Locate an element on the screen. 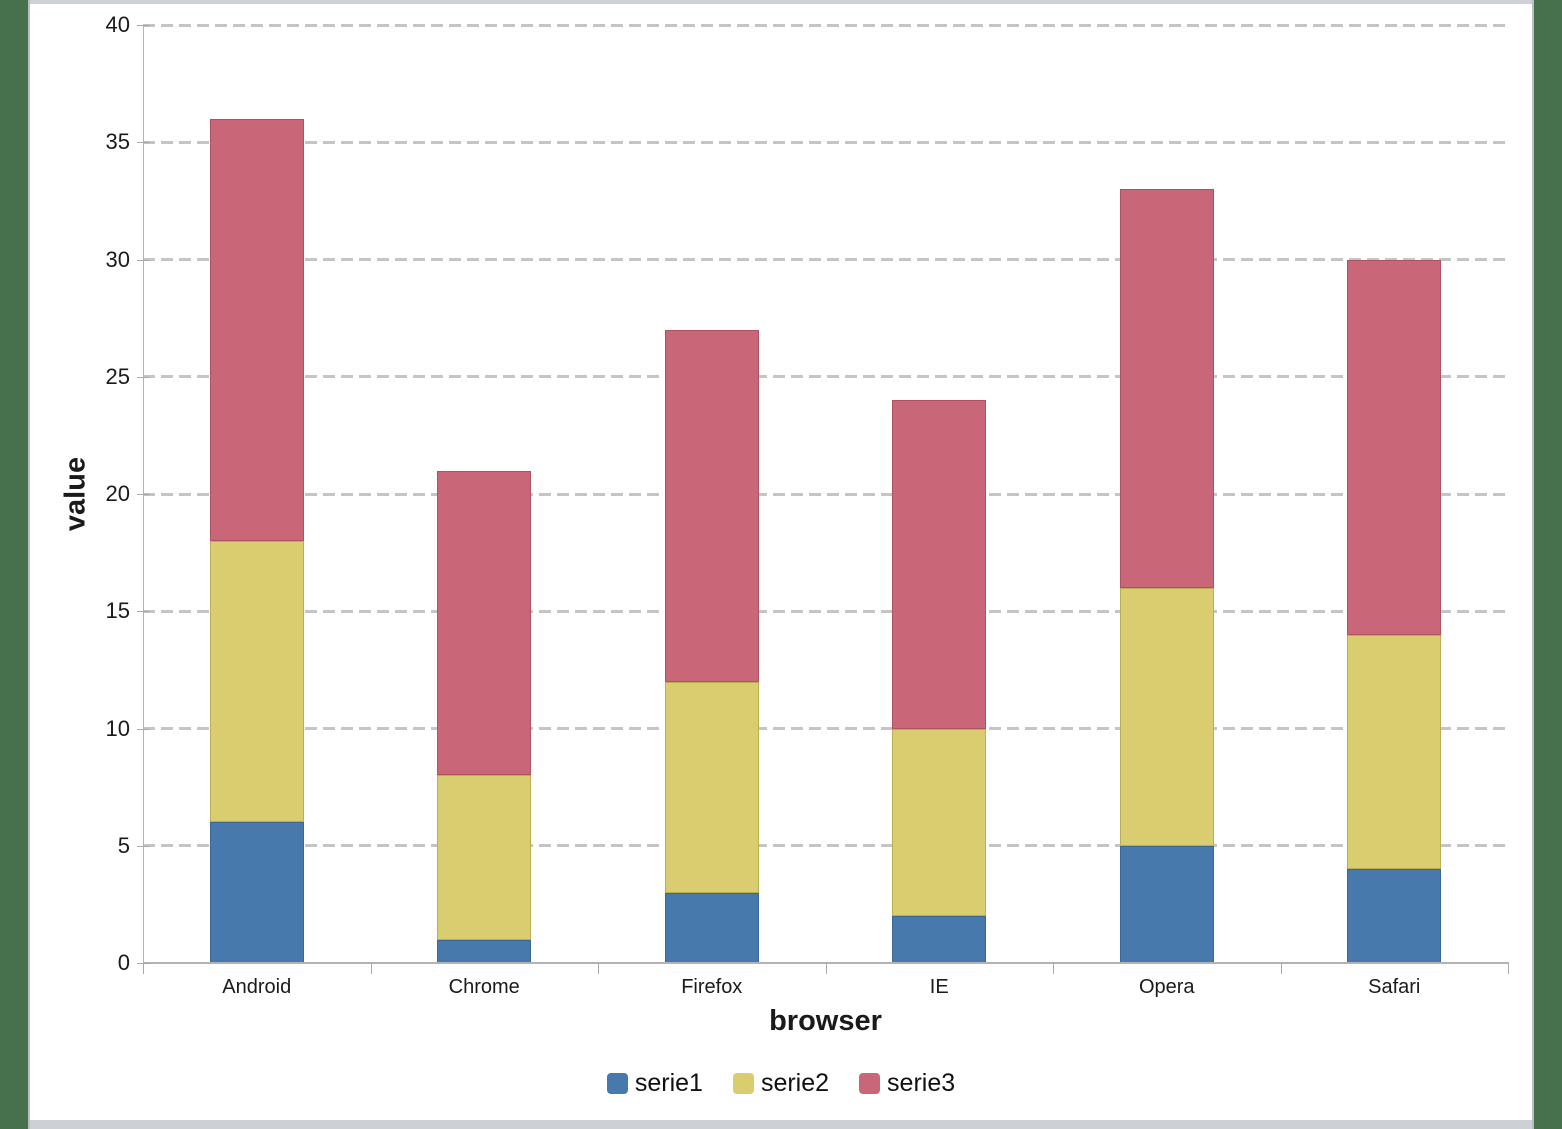  bar-segment-chrome-serie3 is located at coordinates (484, 623).